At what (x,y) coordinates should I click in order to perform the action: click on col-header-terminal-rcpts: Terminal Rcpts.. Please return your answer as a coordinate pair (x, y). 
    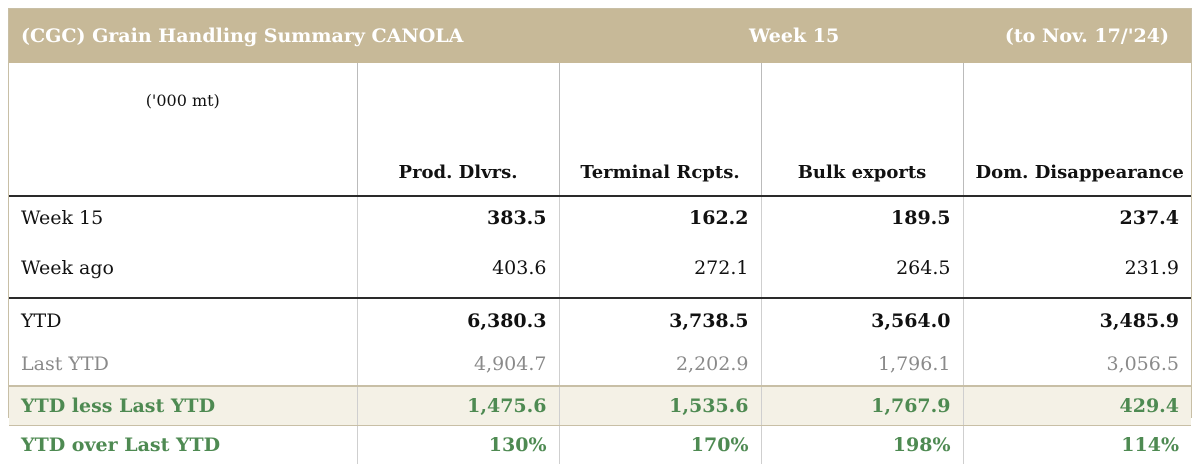
    Looking at the image, I should click on (660, 129).